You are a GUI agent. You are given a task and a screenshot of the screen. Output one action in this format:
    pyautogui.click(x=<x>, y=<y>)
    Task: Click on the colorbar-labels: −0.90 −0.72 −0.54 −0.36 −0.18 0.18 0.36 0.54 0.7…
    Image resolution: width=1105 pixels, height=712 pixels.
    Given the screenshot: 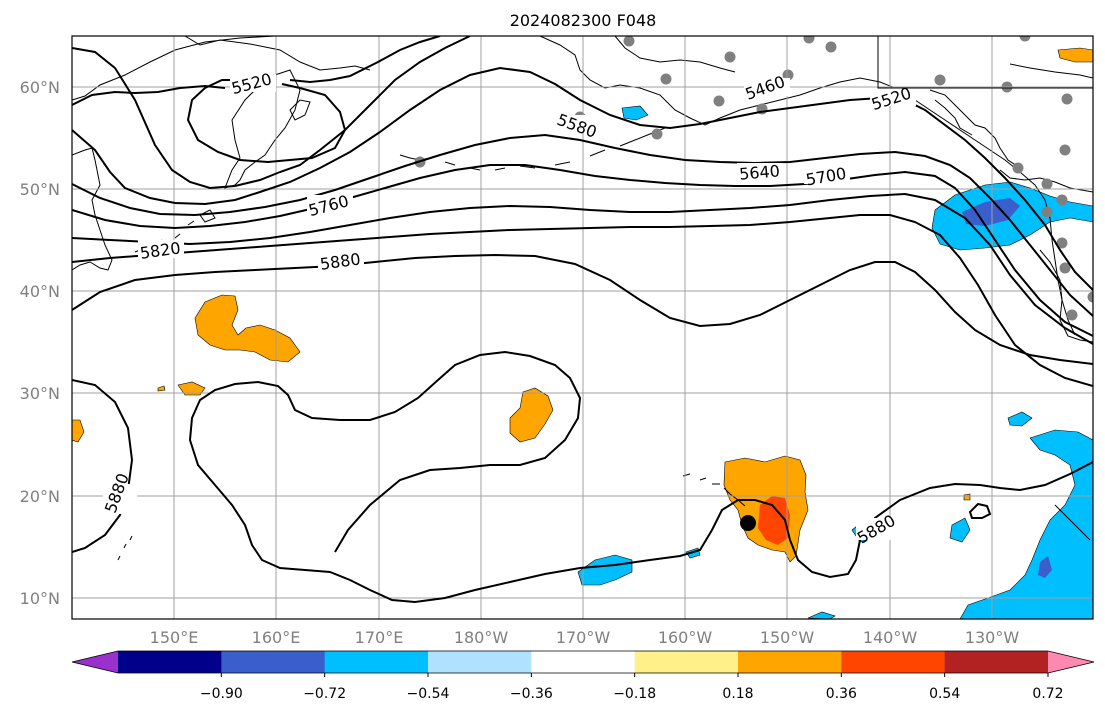 What is the action you would take?
    pyautogui.click(x=632, y=687)
    